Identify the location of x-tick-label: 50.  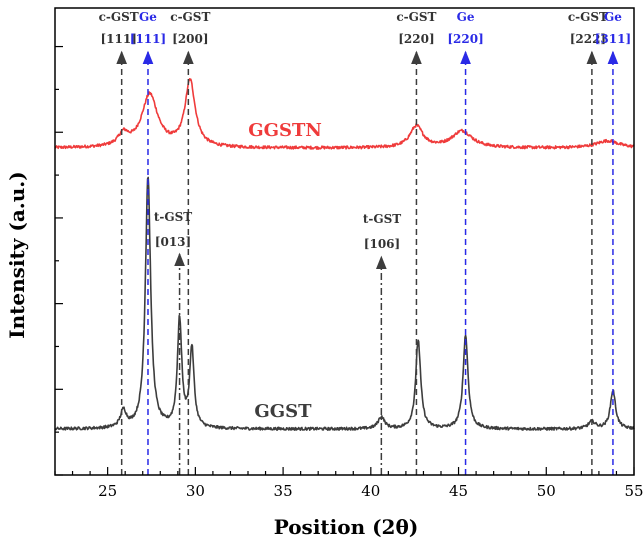
(546, 491).